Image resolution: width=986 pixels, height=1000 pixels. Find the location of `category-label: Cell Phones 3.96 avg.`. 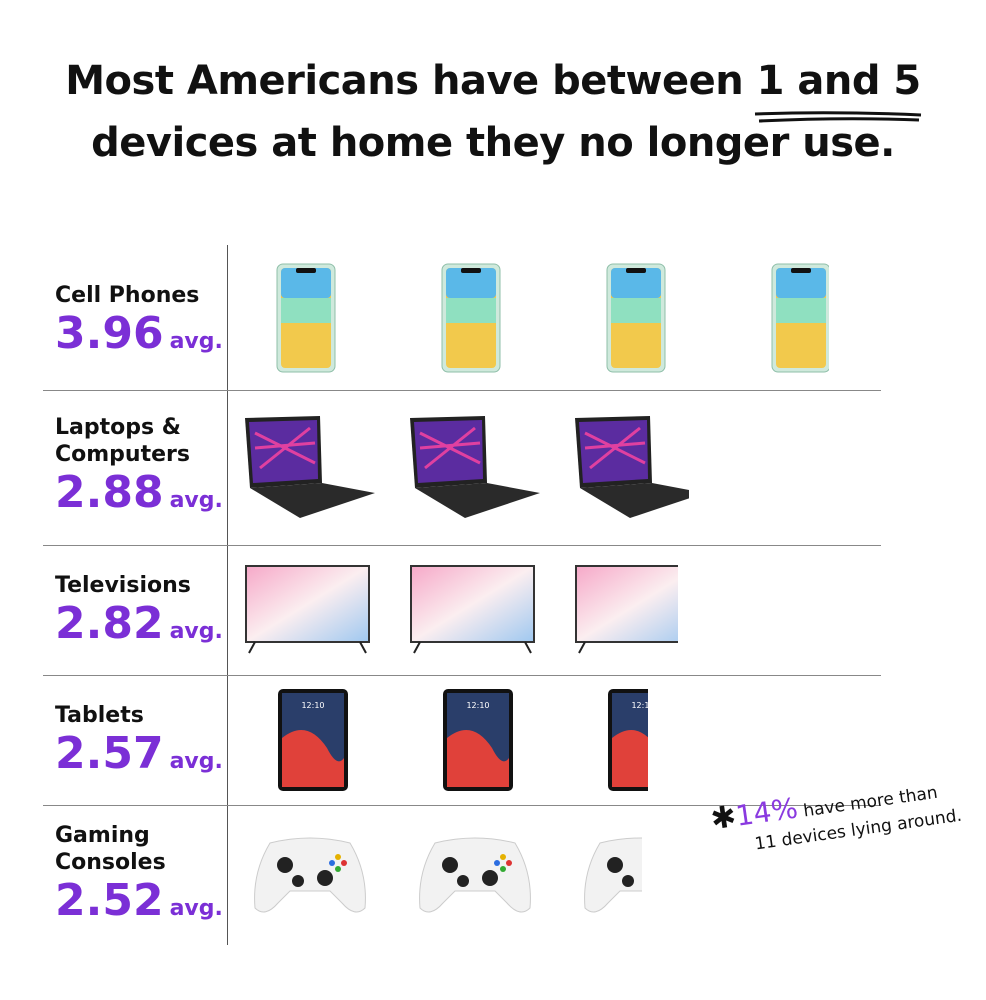

category-label: Cell Phones 3.96 avg. is located at coordinates (139, 324).